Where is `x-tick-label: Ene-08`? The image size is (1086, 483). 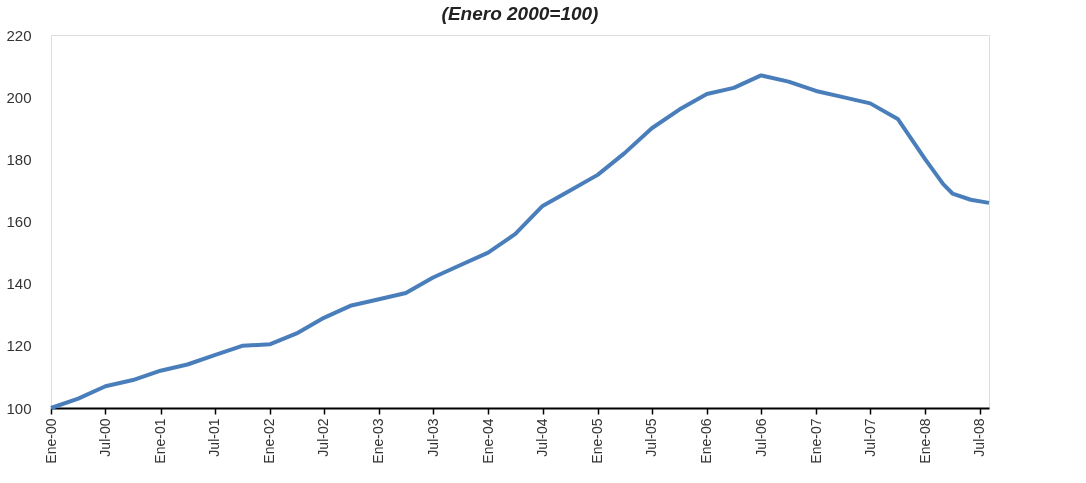
x-tick-label: Ene-08 is located at coordinates (924, 441).